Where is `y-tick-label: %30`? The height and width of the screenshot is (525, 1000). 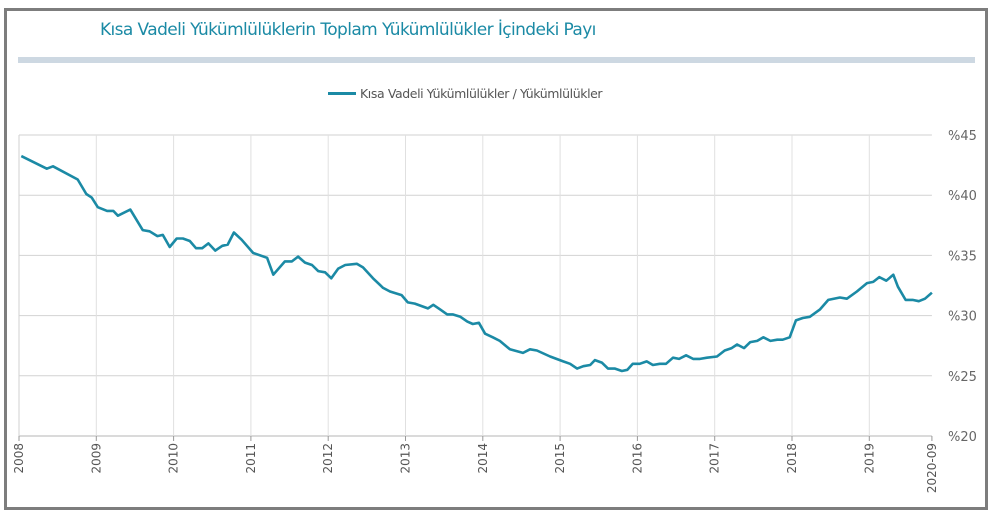
y-tick-label: %30 is located at coordinates (962, 317).